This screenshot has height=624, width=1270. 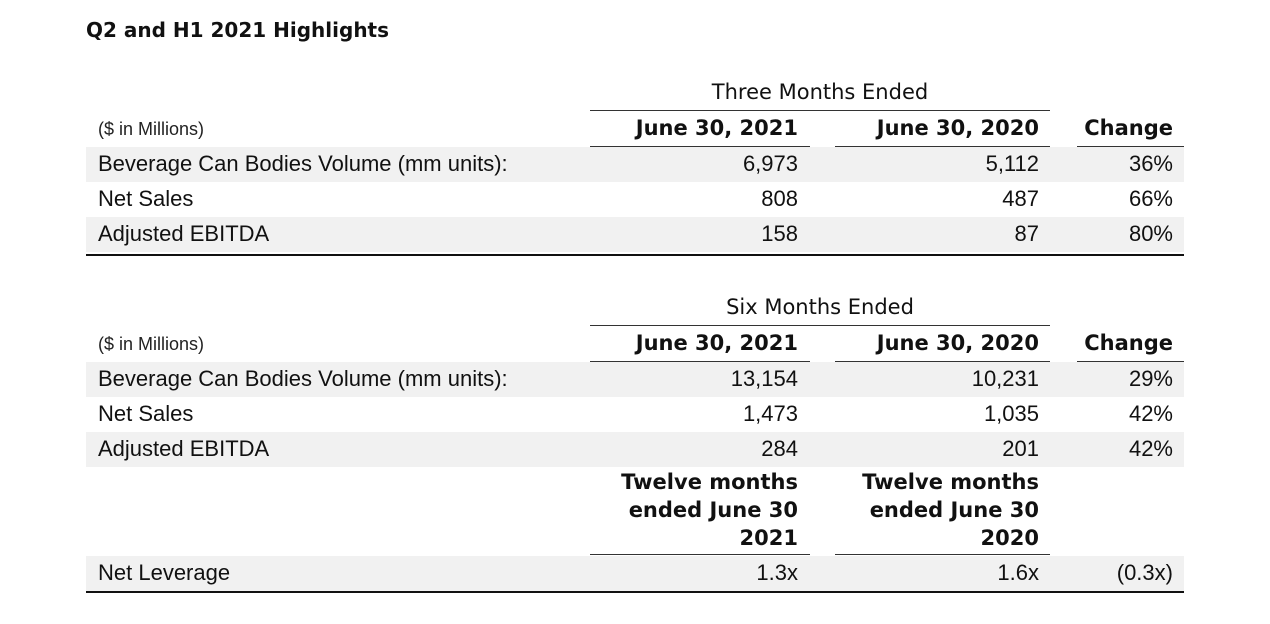 What do you see at coordinates (820, 92) in the screenshot?
I see `three-months-group-header: Three Months Ended` at bounding box center [820, 92].